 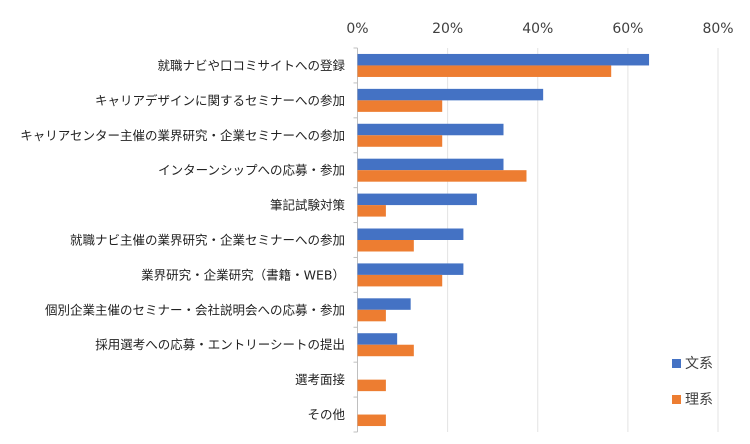 I want to click on x-tick-label: 40%, so click(x=537, y=29).